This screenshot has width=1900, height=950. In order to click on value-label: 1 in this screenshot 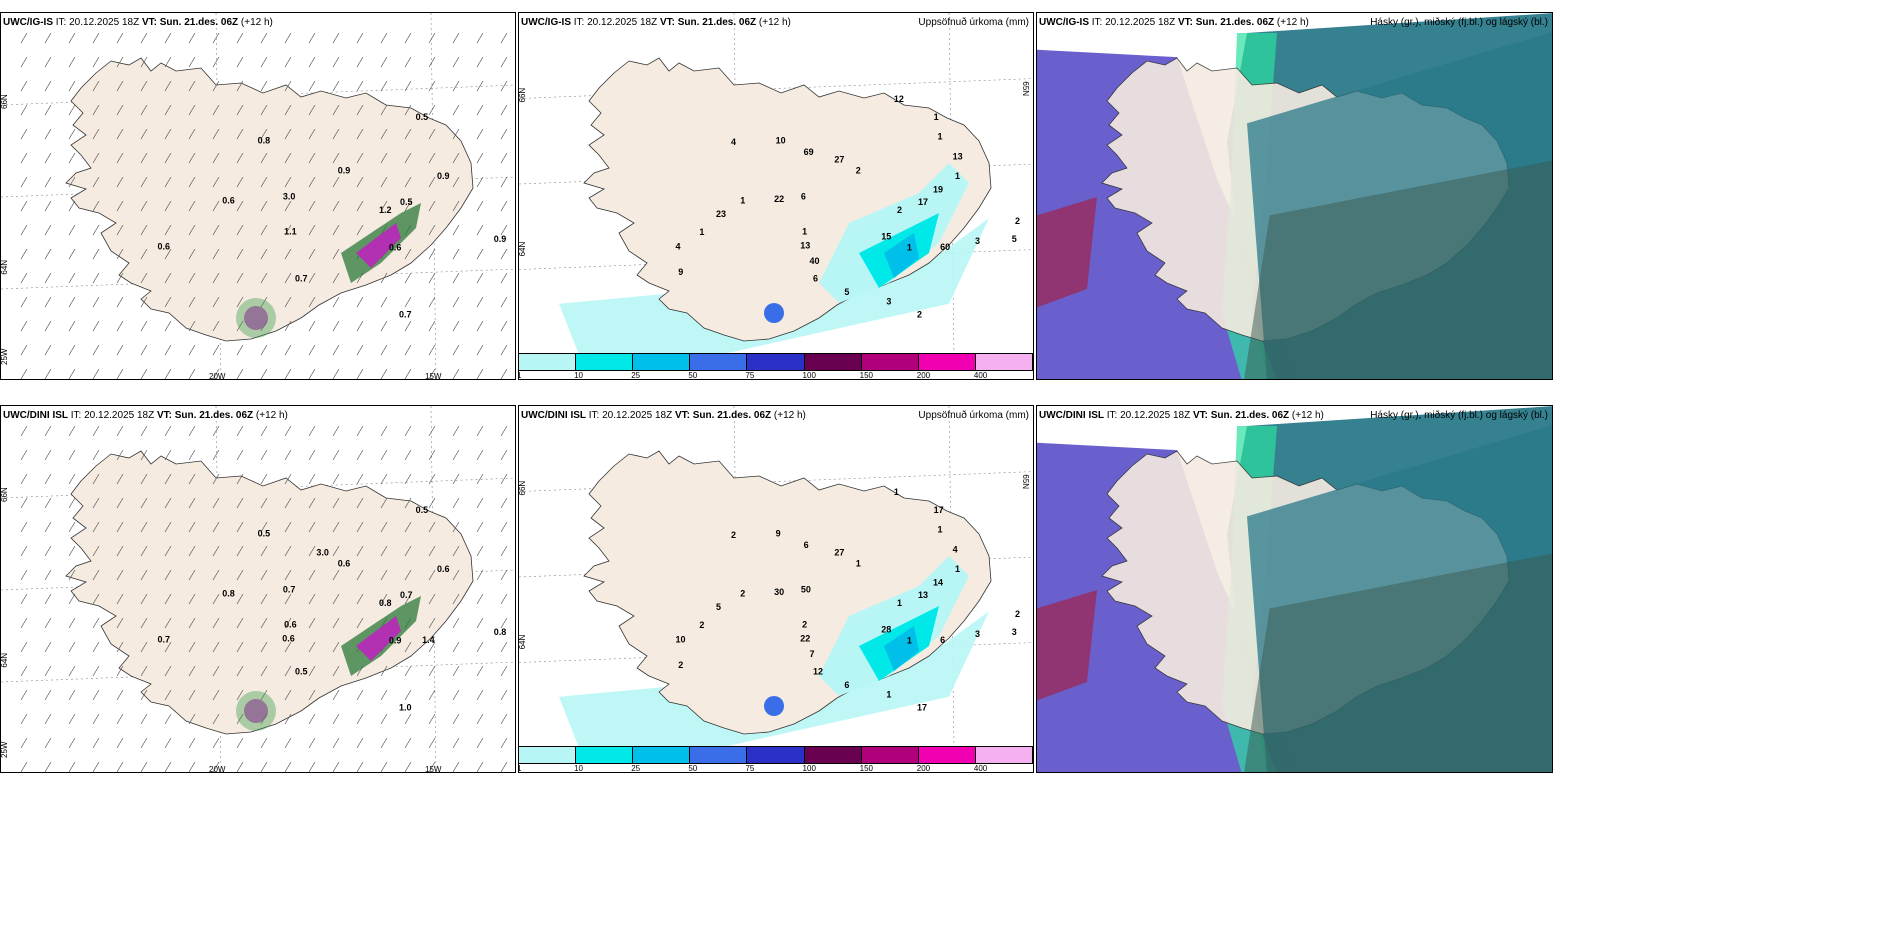, I will do `click(936, 117)`.